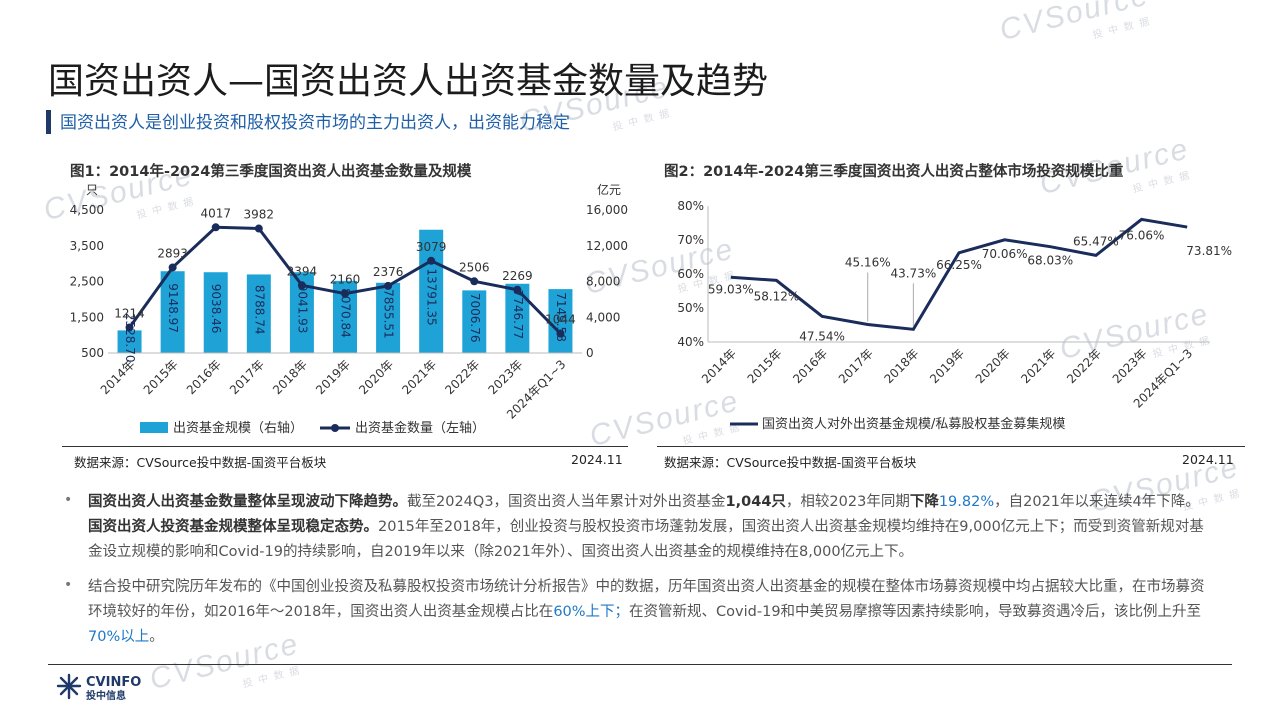  What do you see at coordinates (92, 353) in the screenshot?
I see `left-axis-tick: 500` at bounding box center [92, 353].